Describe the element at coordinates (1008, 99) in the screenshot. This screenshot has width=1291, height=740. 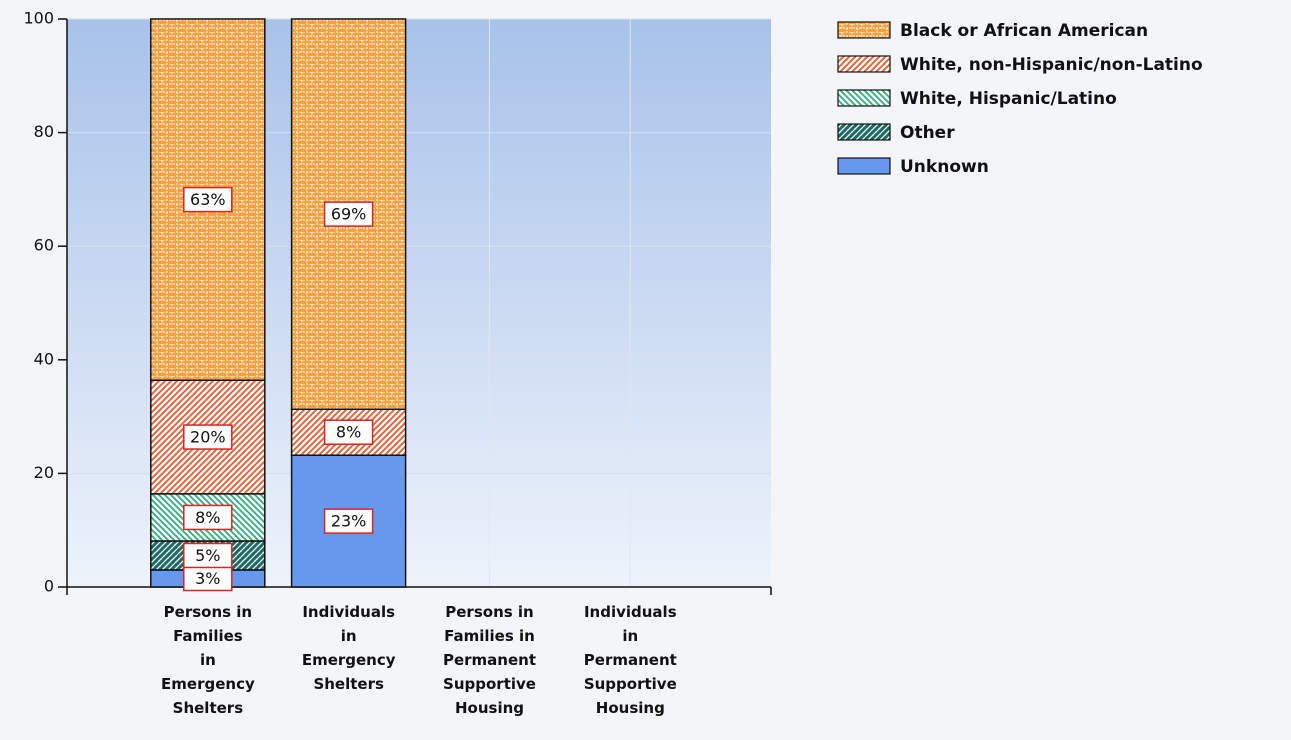
I see `legend-label: White, Hispanic/Latino` at that location.